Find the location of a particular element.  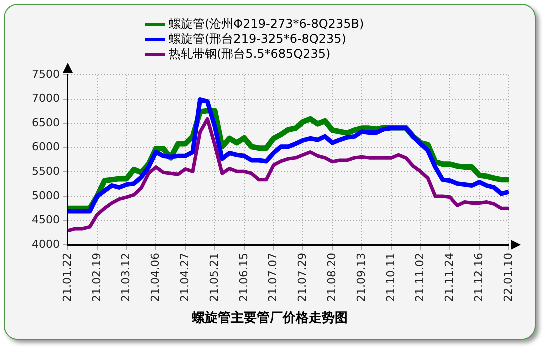

x-tick-label: 21.11.02 is located at coordinates (420, 277).